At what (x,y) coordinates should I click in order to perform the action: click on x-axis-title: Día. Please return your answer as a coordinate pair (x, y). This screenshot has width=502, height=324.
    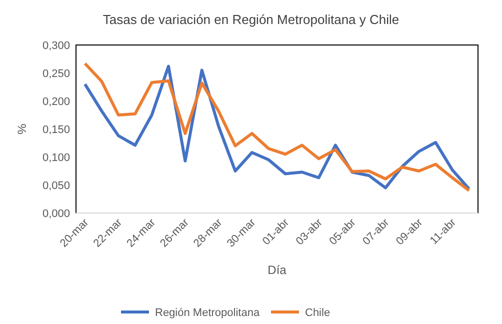
    Looking at the image, I should click on (277, 270).